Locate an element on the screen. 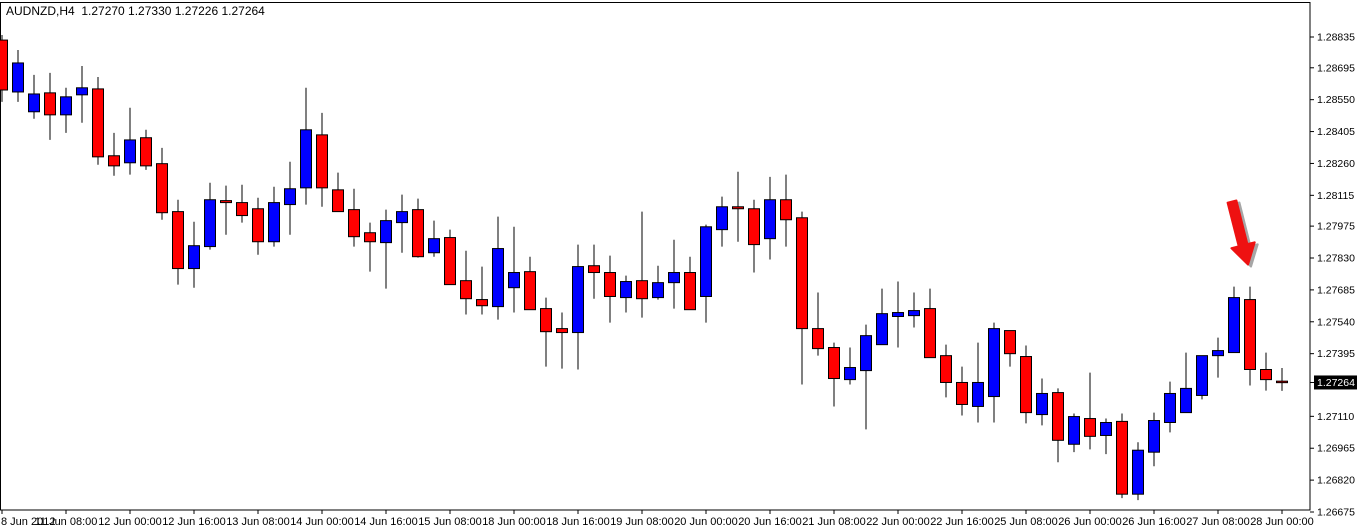 This screenshot has height=531, width=1357. x-axis-label: 21 Jun 08:00 is located at coordinates (834, 522).